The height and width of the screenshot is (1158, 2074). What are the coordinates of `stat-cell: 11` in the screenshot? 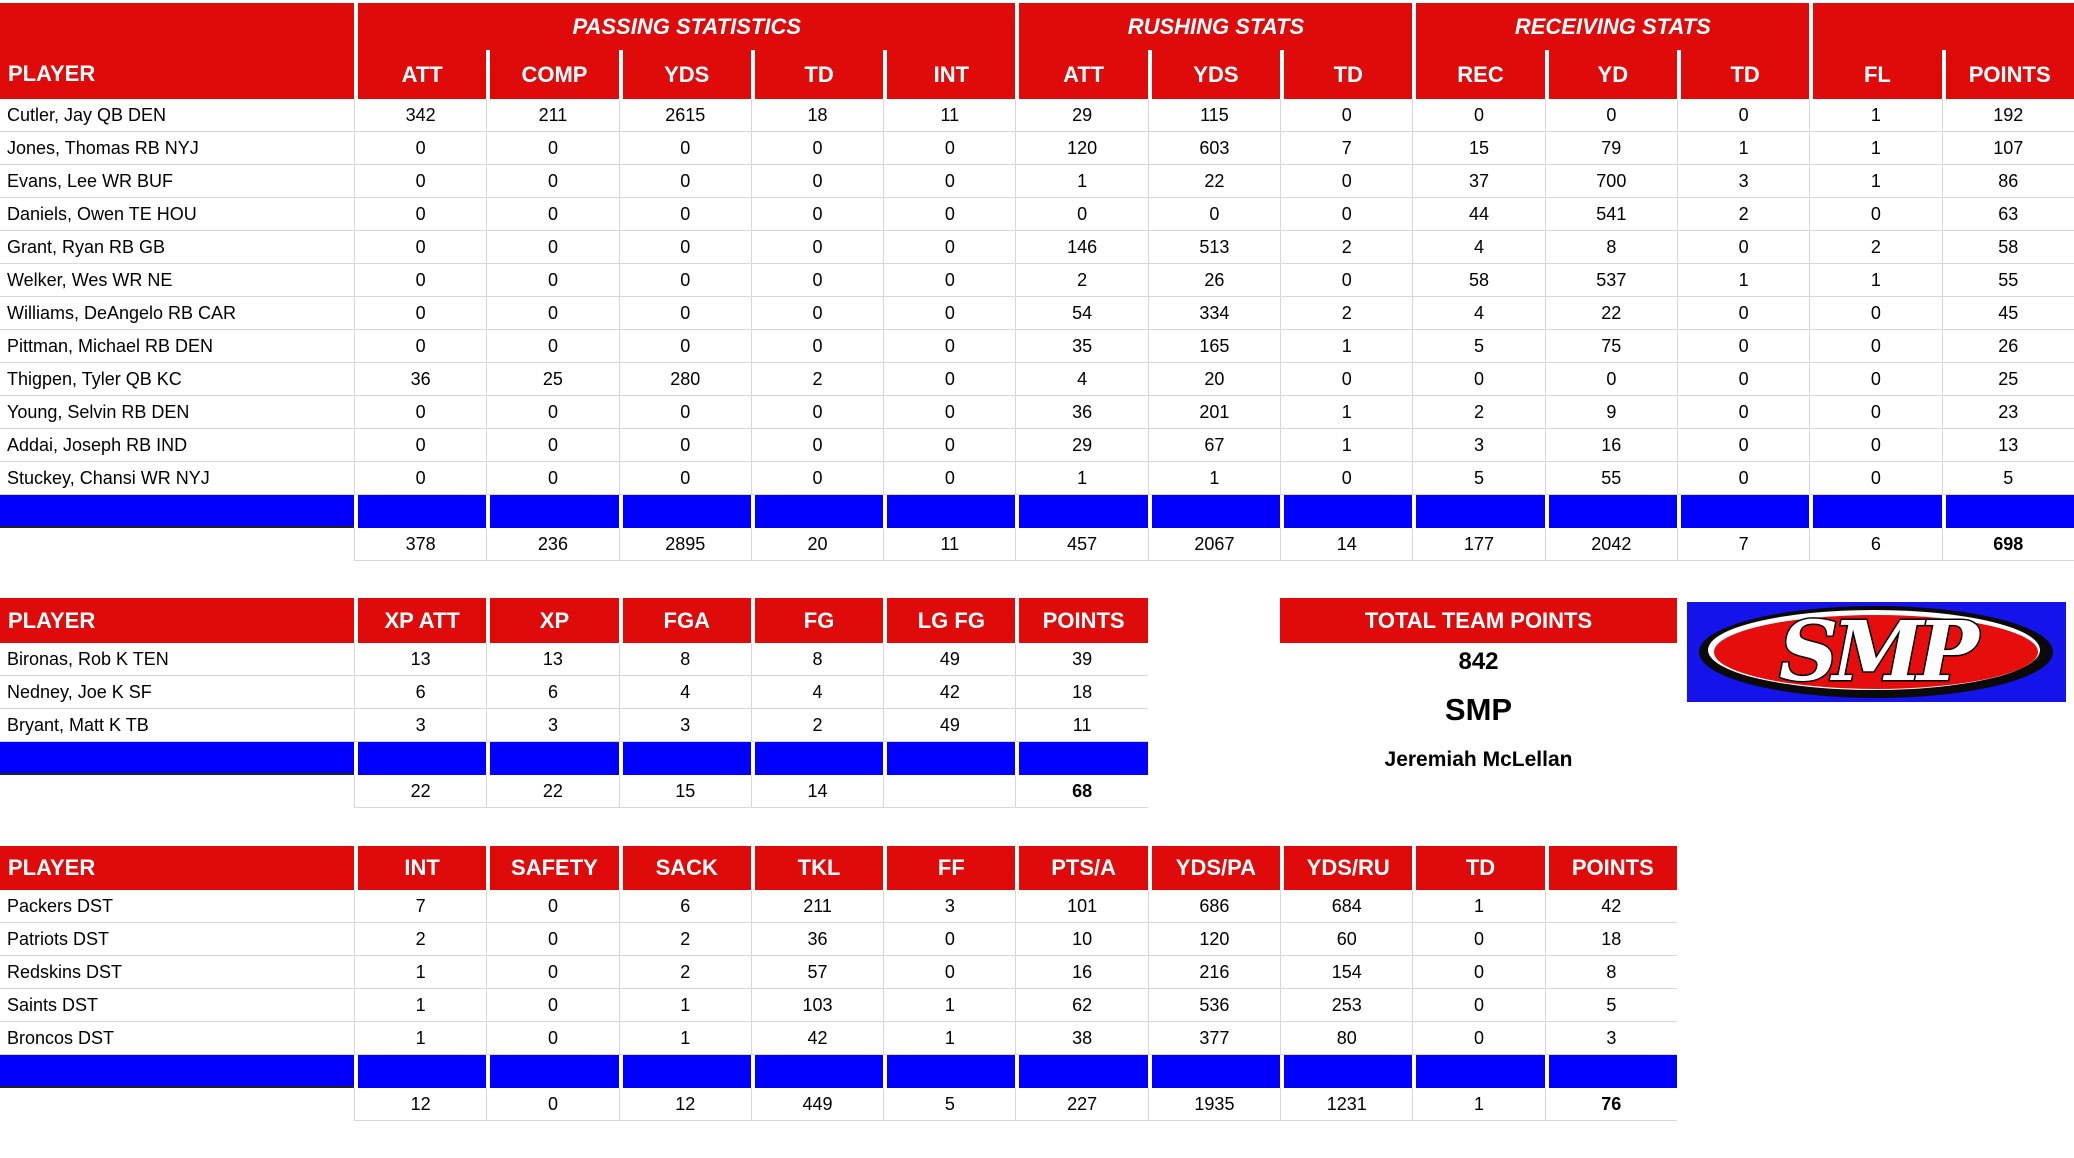 It's located at (1081, 725).